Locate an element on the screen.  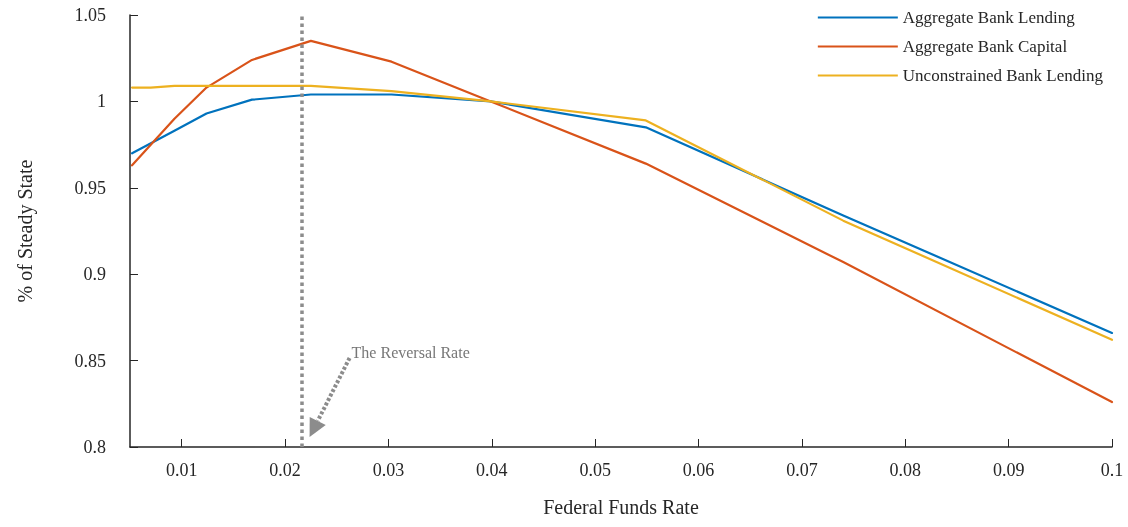
x-tick-label: 0.02 is located at coordinates (285, 470).